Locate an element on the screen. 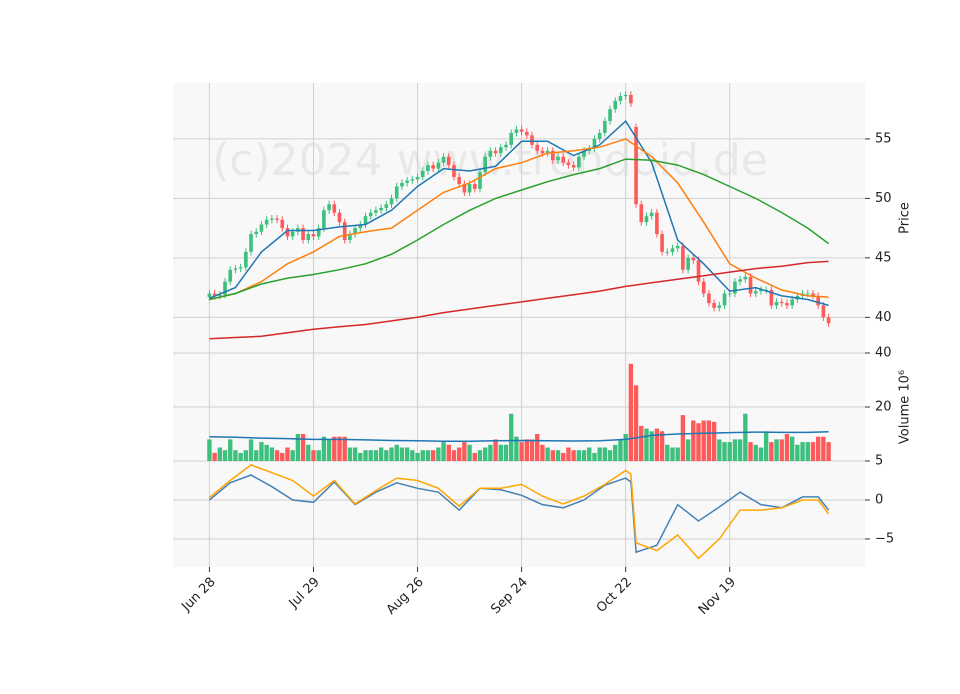 This screenshot has width=960, height=694. x-tick-label: Nov 19 is located at coordinates (717, 596).